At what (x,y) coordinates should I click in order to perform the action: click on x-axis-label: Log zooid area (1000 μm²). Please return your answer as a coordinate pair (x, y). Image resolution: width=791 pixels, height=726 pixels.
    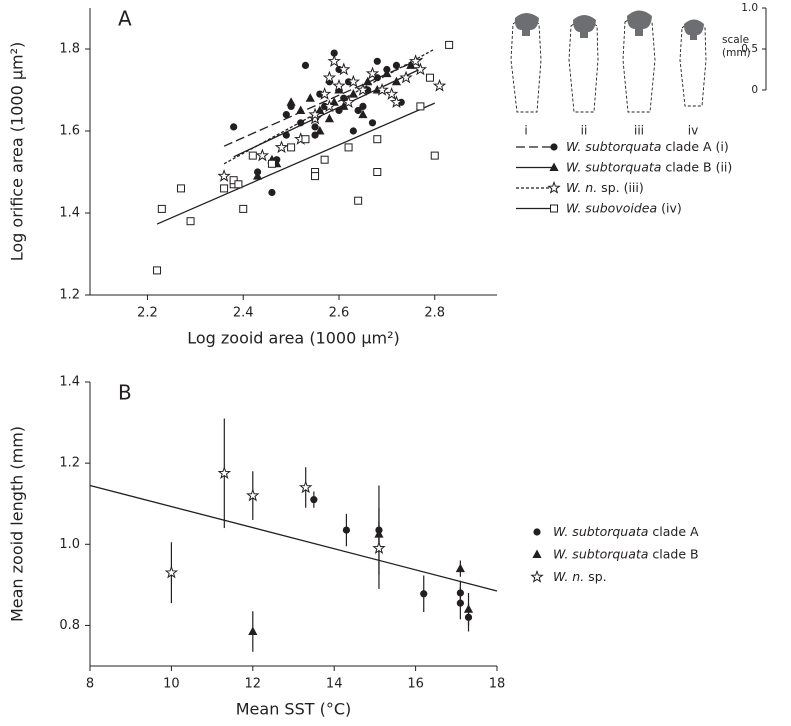
    Looking at the image, I should click on (293, 338).